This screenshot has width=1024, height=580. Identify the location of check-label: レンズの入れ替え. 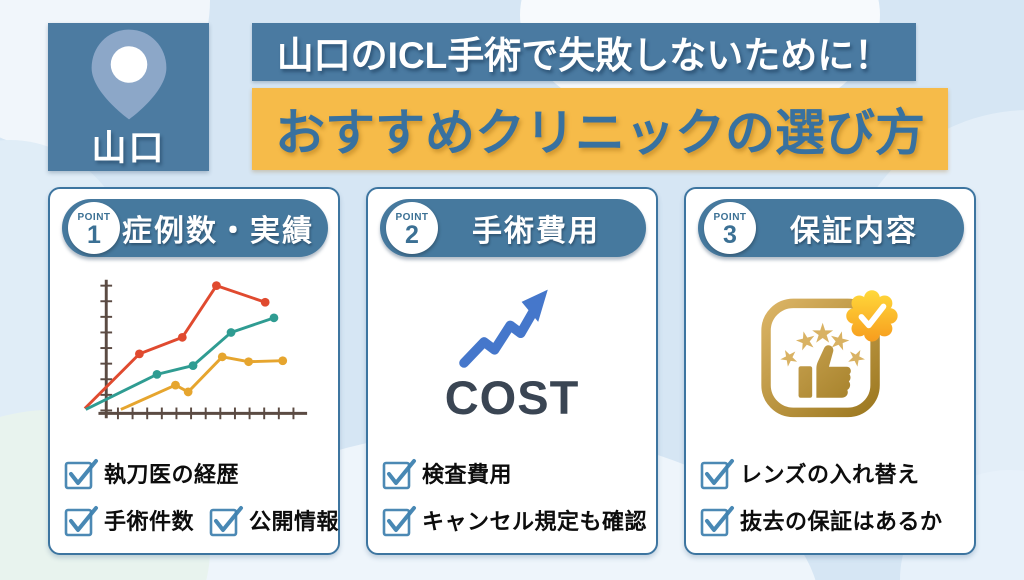
(830, 474).